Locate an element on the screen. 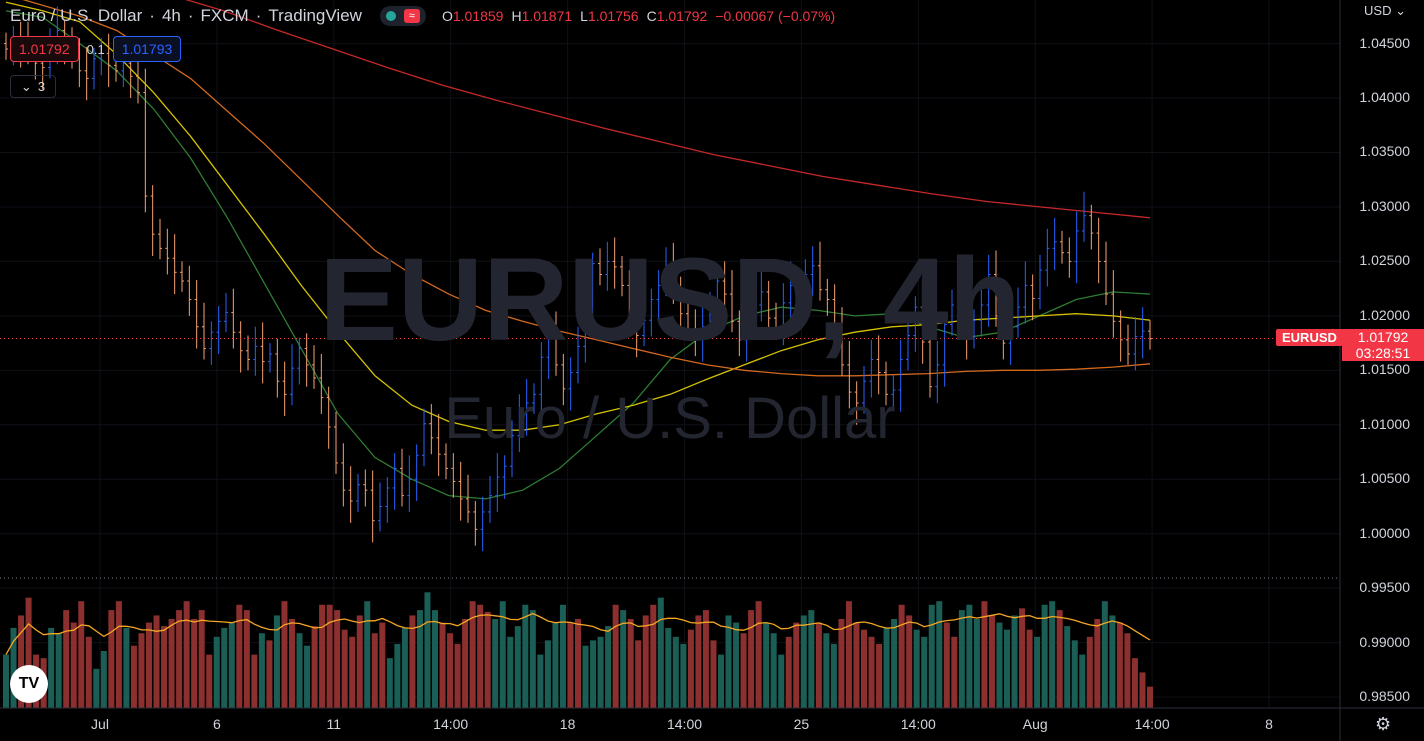 This screenshot has width=1424, height=741. low-label: L is located at coordinates (584, 16).